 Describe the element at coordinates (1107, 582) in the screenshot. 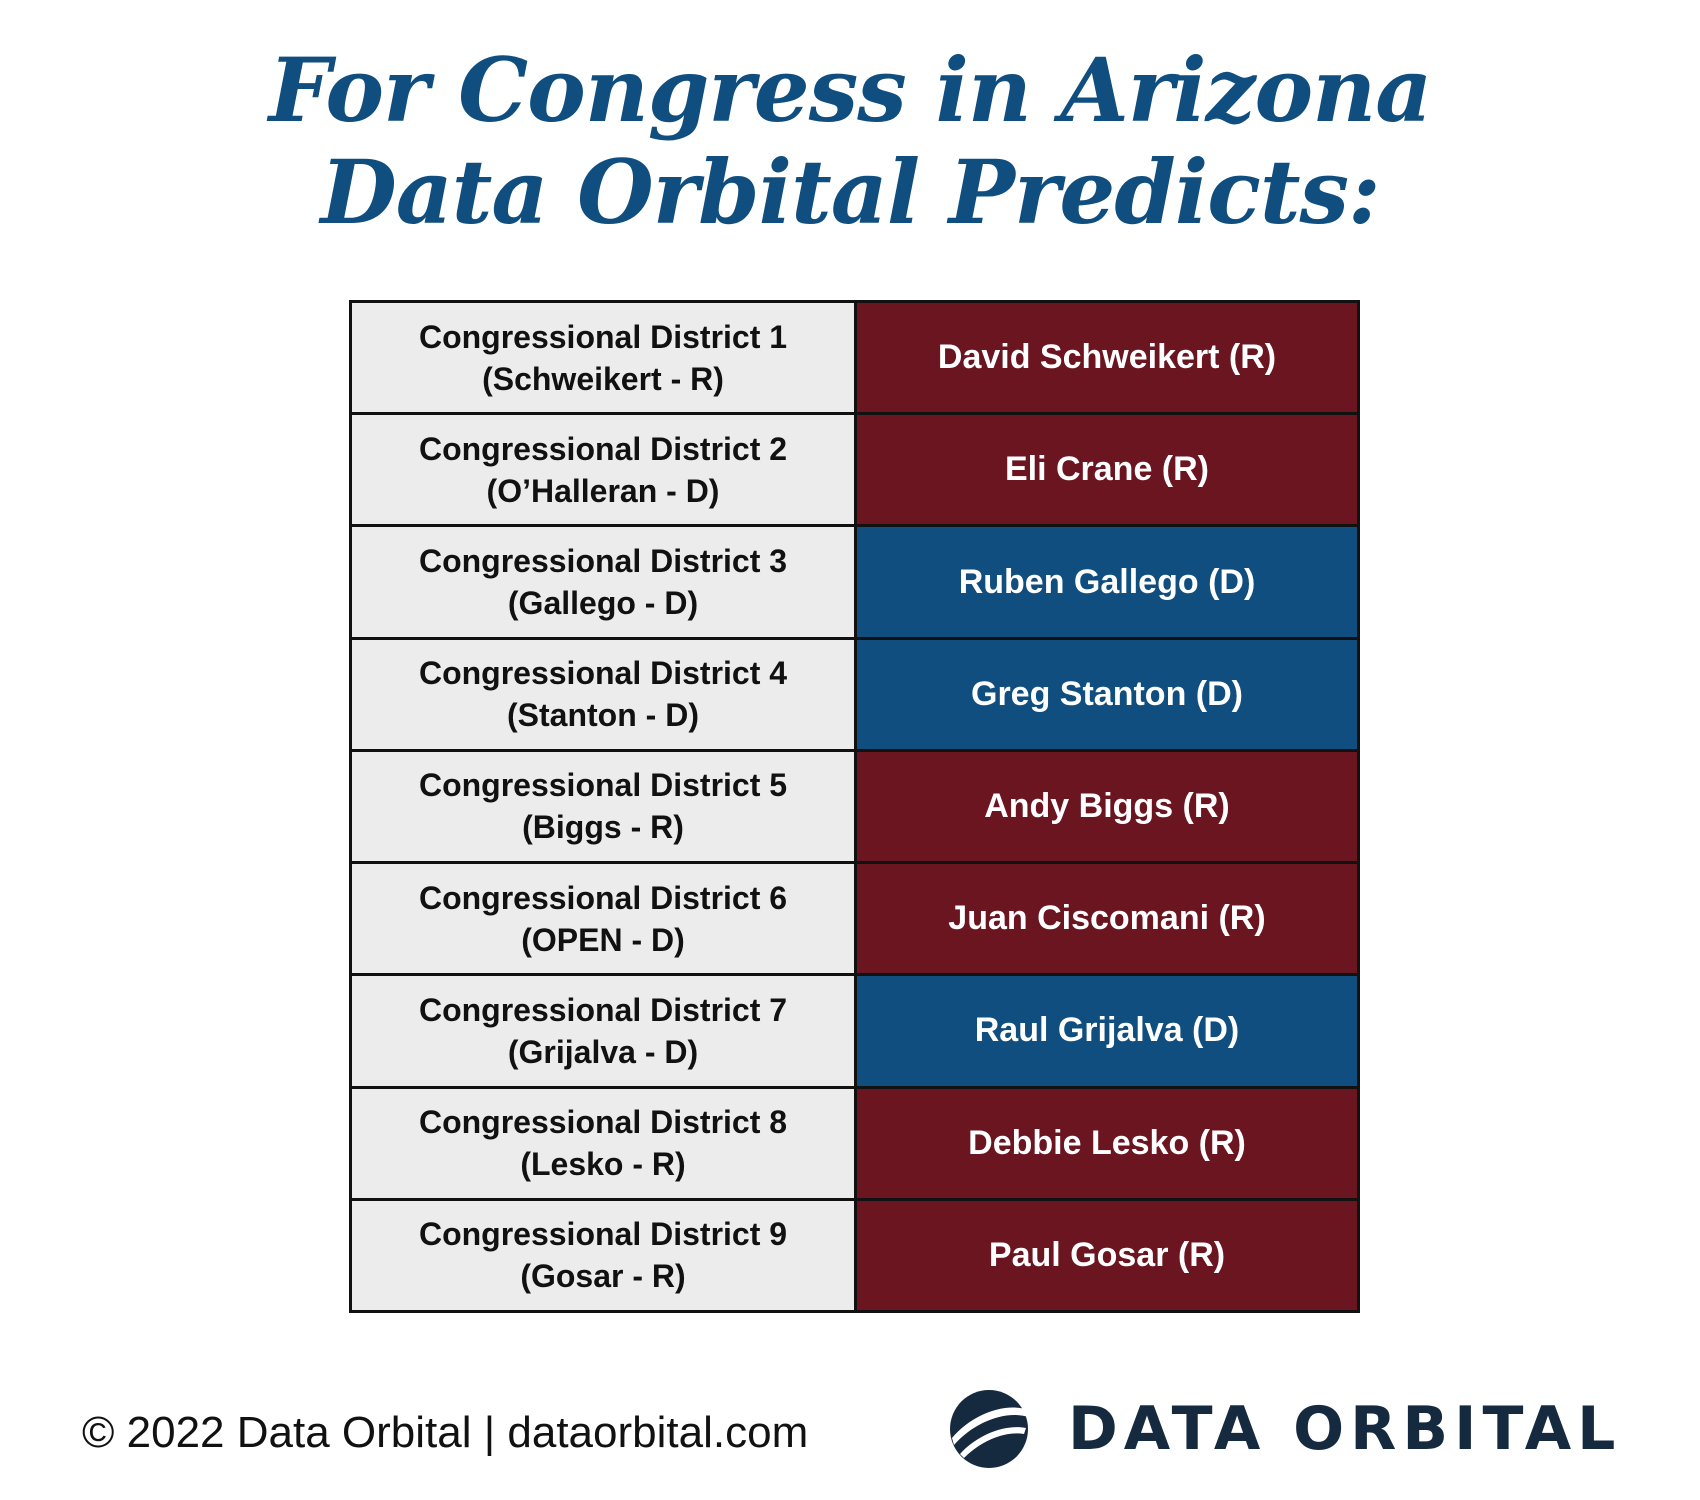

I see `predicted-winner: Ruben Gallego (D)` at that location.